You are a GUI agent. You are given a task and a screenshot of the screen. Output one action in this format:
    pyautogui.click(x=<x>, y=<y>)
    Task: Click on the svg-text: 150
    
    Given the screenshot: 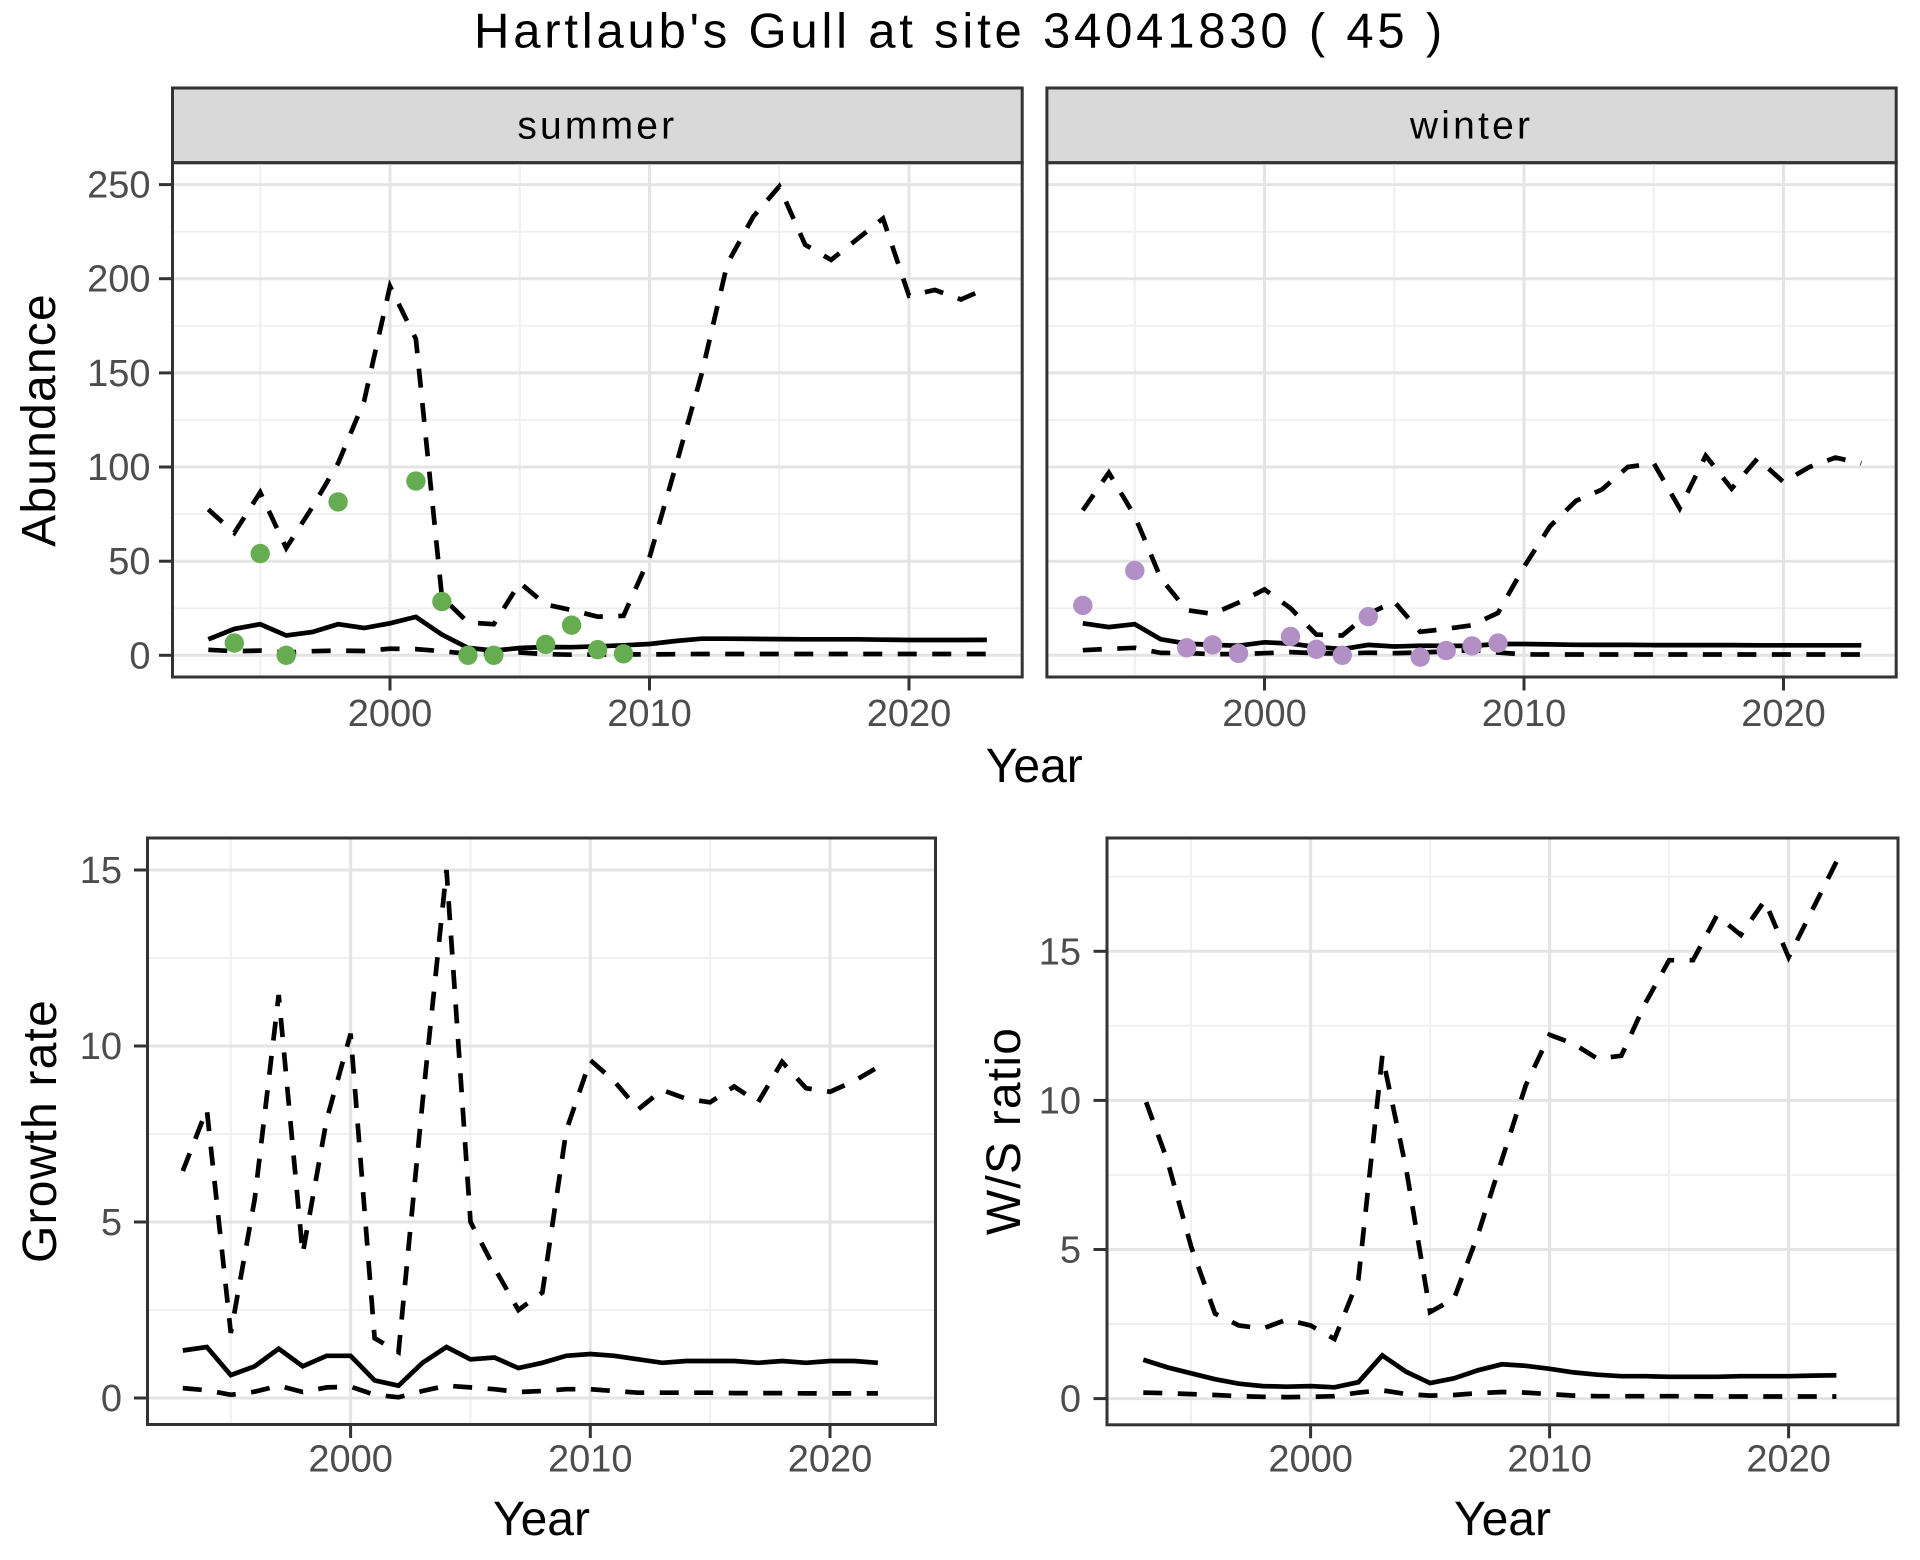 What is the action you would take?
    pyautogui.click(x=118, y=374)
    